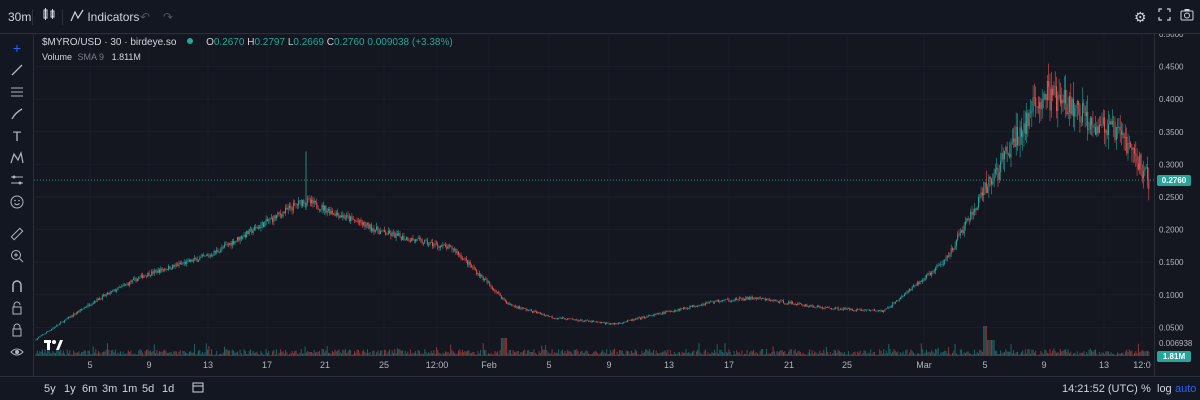 The image size is (1200, 400). Describe the element at coordinates (17, 180) in the screenshot. I see `measure-icon` at that location.